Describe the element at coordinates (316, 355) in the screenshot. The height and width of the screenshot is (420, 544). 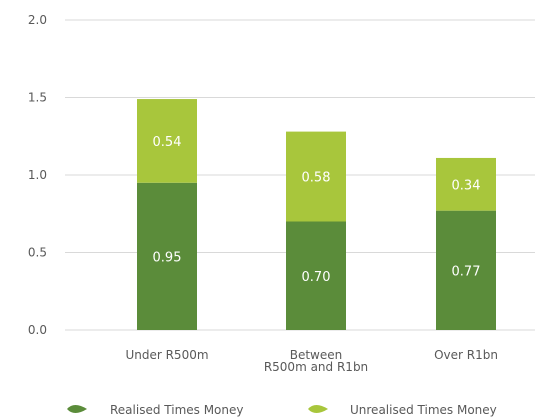
I see `category-label: Between` at that location.